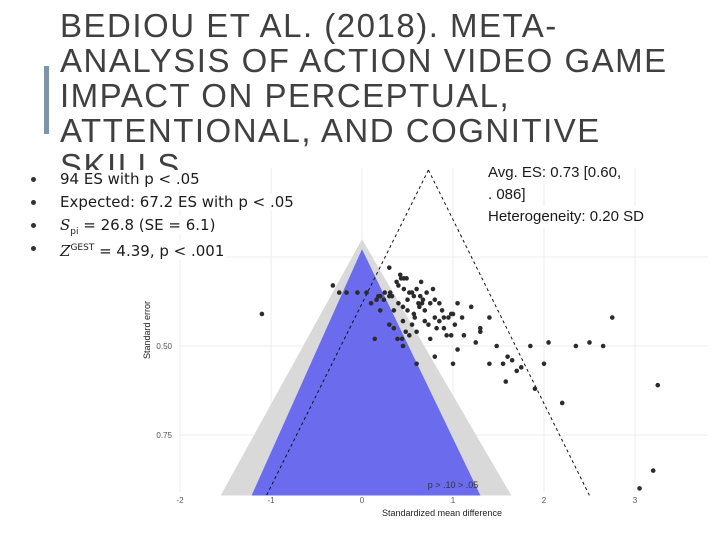 The height and width of the screenshot is (540, 720). I want to click on bullet-item: Expected: 67.2 ES with p < .05, so click(163, 202).